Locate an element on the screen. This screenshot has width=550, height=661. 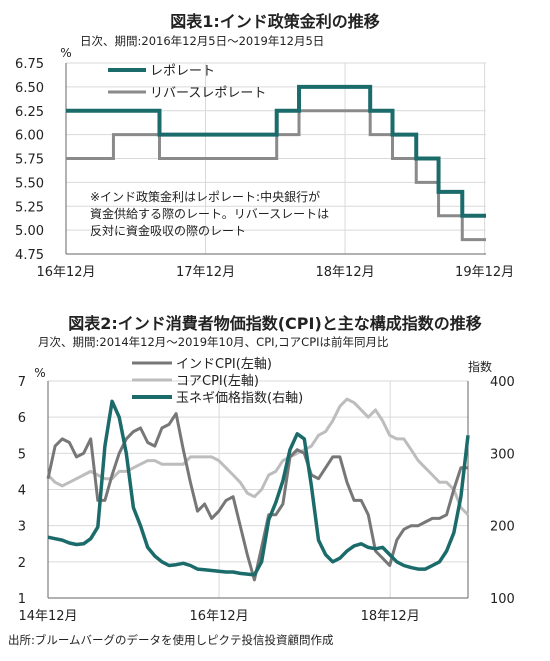
y-tick-label: 6.25 is located at coordinates (29, 112).